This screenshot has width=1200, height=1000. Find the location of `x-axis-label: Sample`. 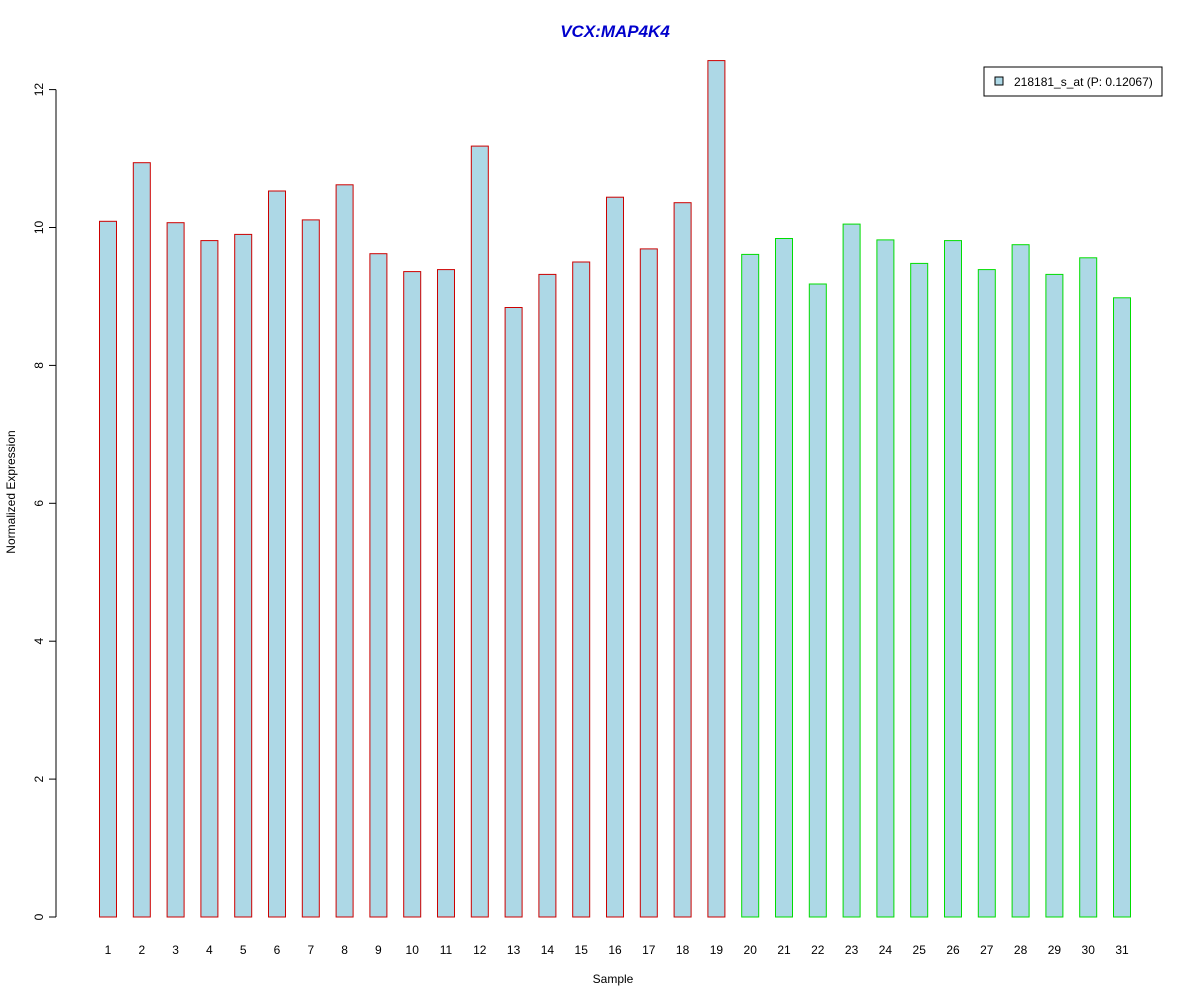

x-axis-label: Sample is located at coordinates (613, 979).